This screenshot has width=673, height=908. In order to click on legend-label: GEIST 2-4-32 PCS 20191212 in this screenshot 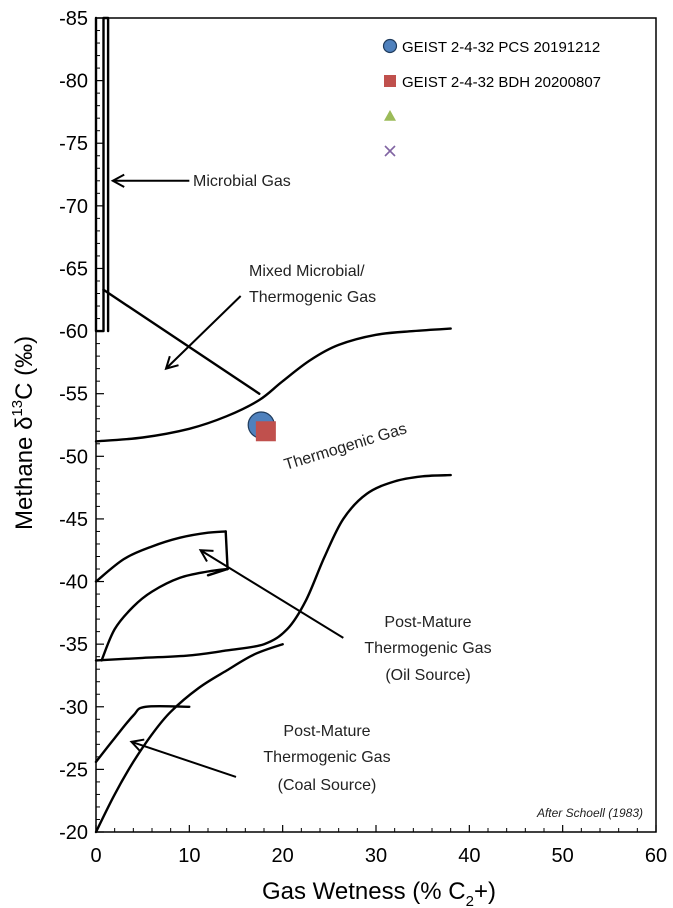, I will do `click(501, 47)`.